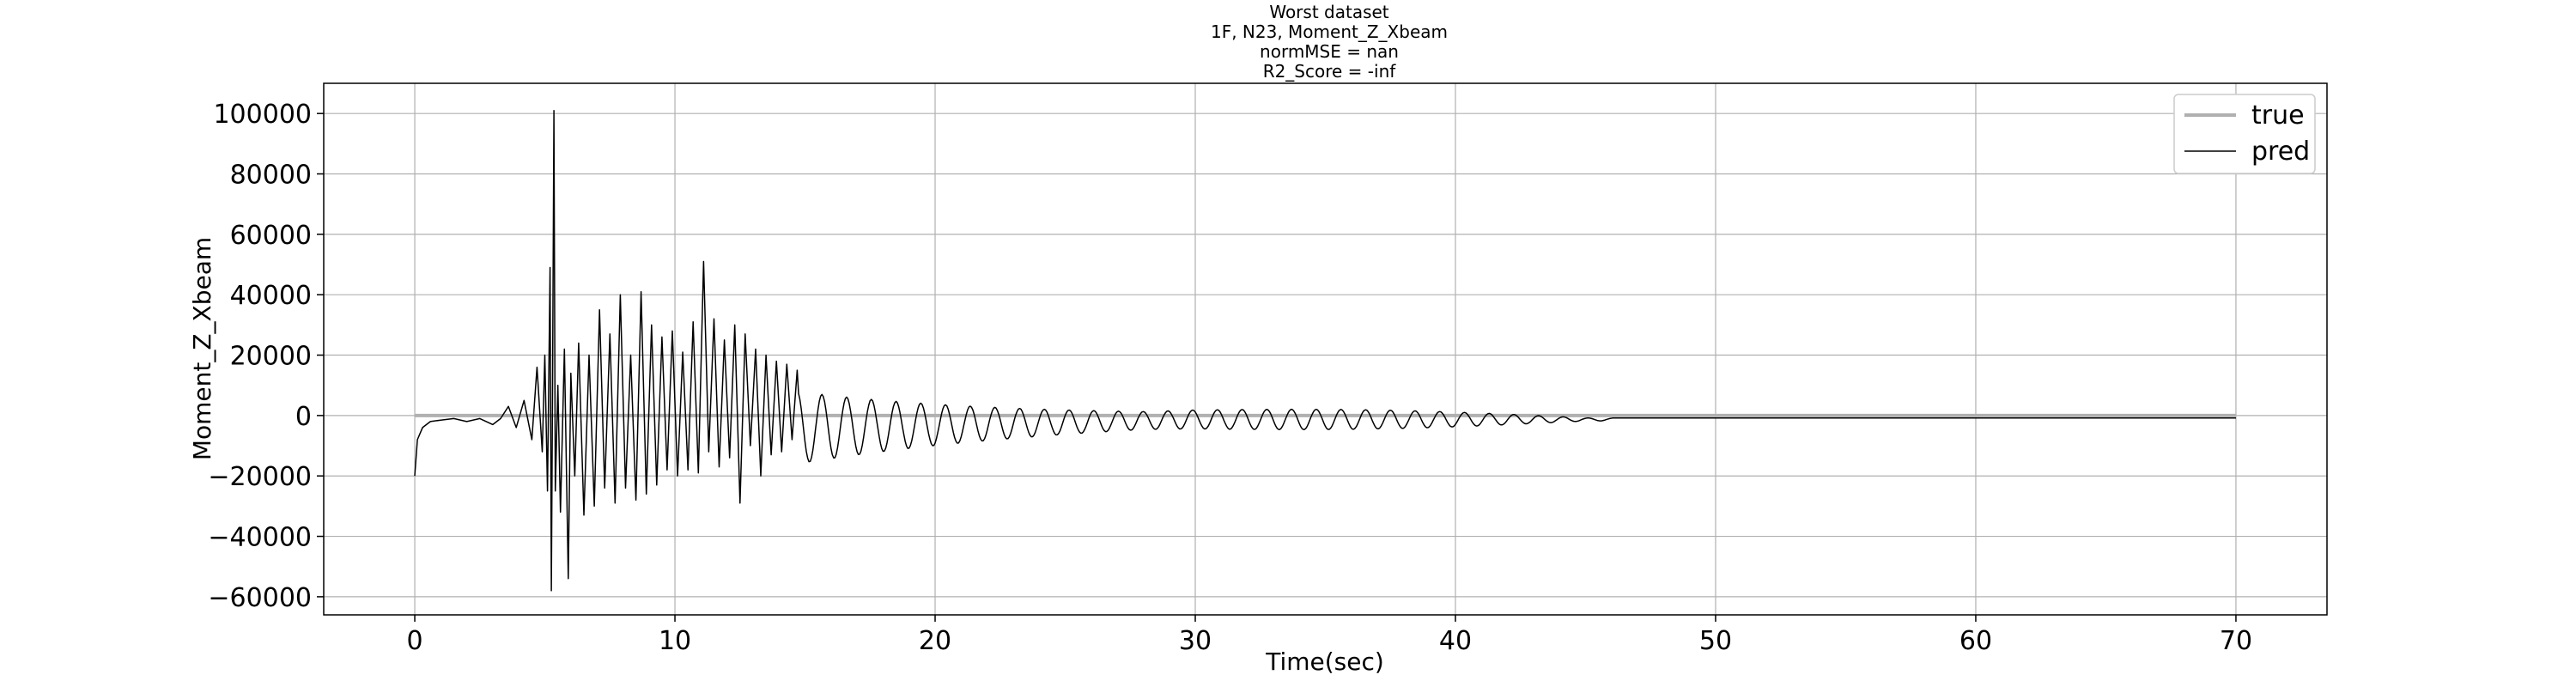 The width and height of the screenshot is (2576, 687). What do you see at coordinates (1975, 641) in the screenshot?
I see `x-tick-label: 60` at bounding box center [1975, 641].